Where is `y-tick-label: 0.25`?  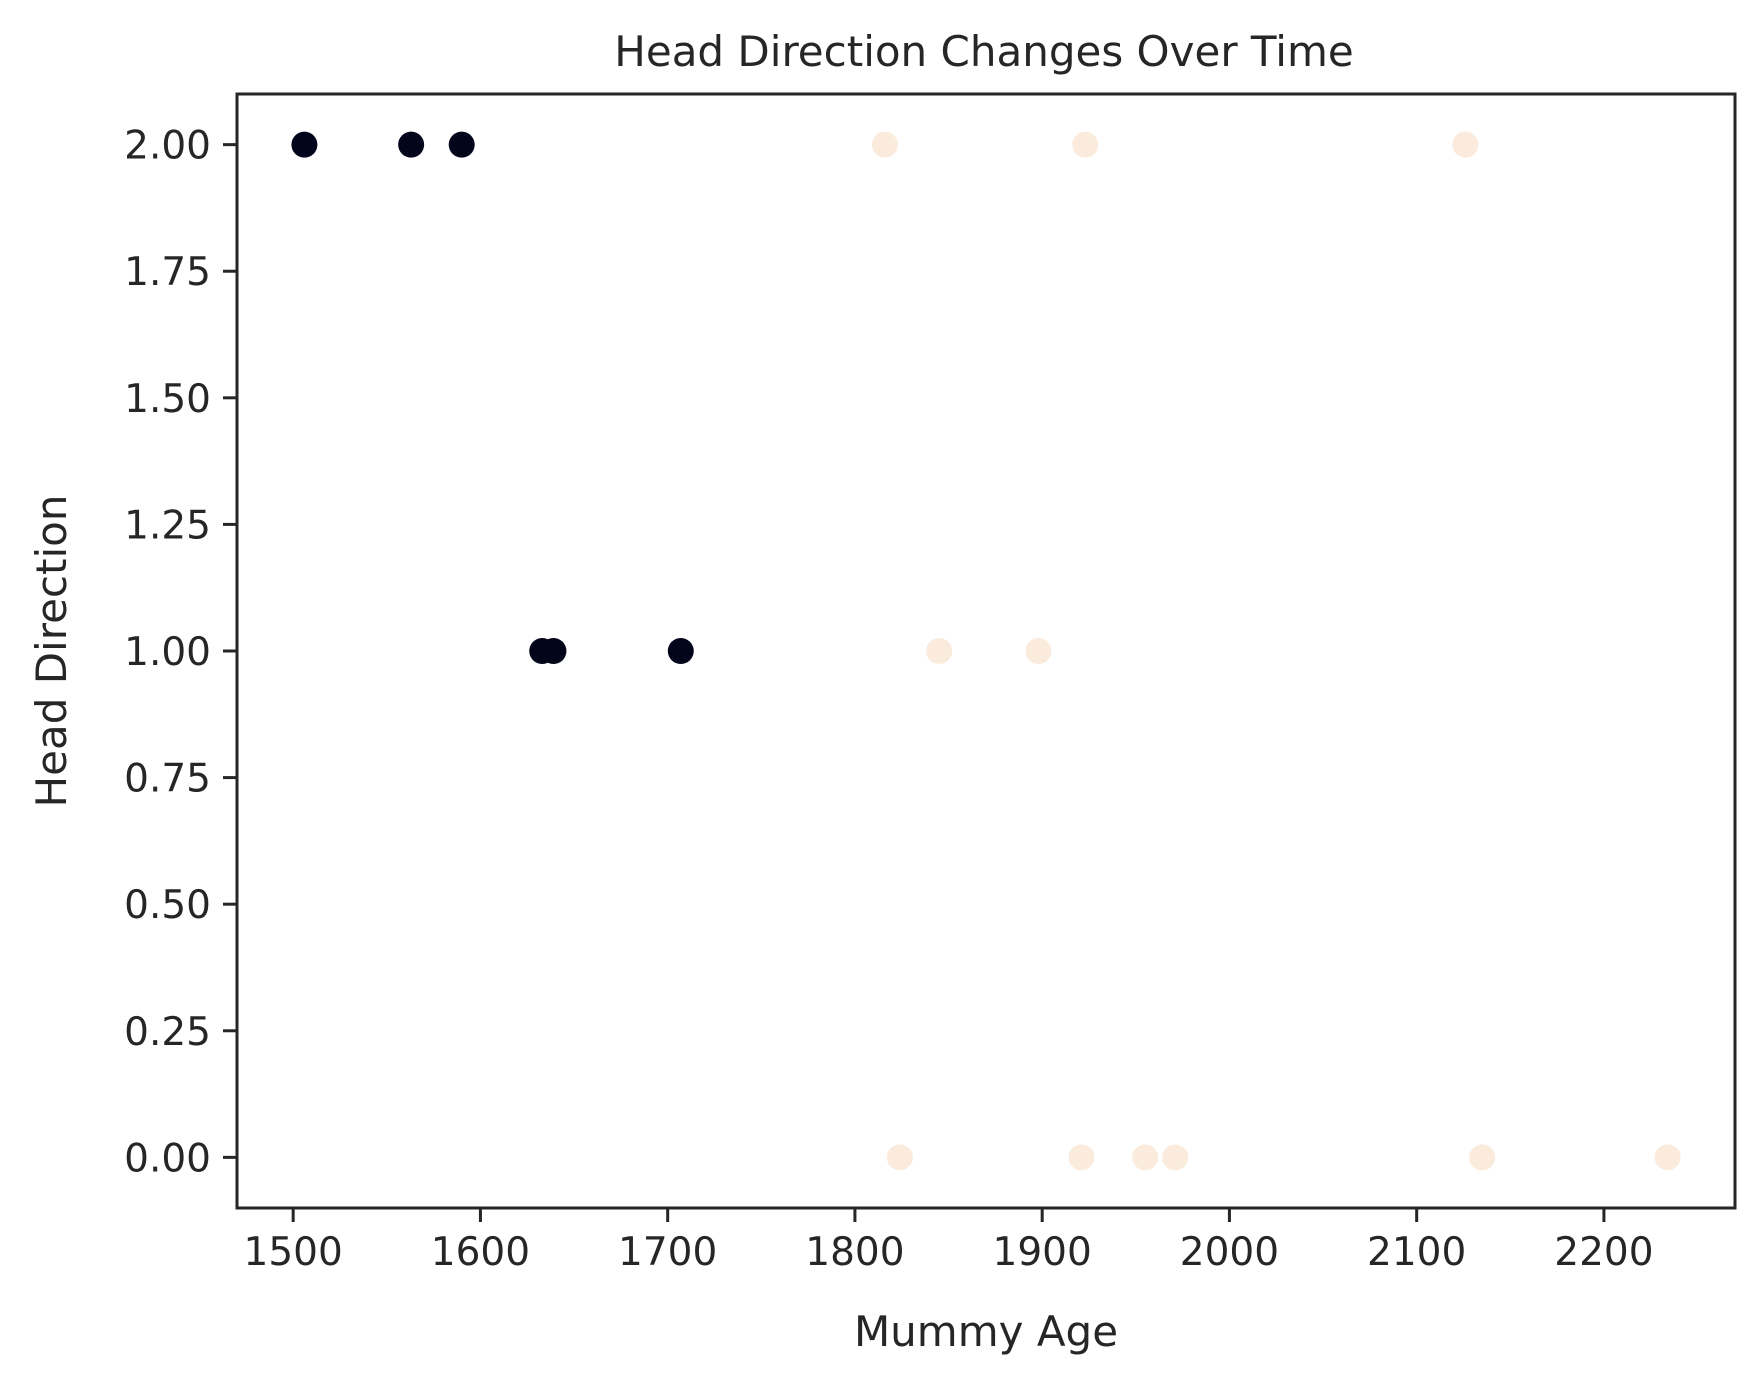
y-tick-label: 0.25 is located at coordinates (167, 1032).